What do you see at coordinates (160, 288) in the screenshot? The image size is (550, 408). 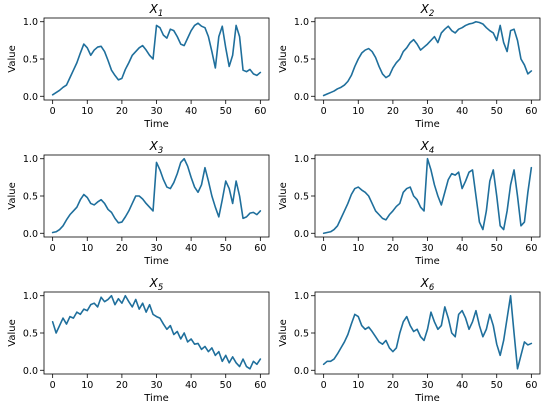 I see `subplot-title-subscript: 5` at bounding box center [160, 288].